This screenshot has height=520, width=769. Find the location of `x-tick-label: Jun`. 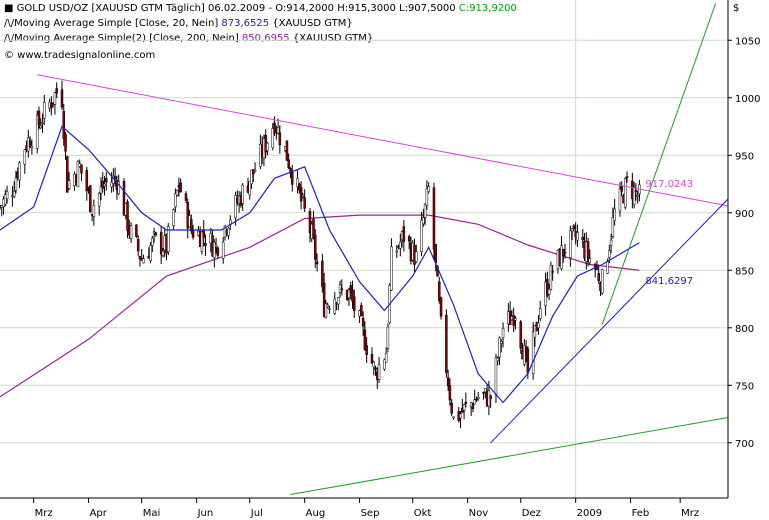

x-tick-label: Jun is located at coordinates (205, 513).